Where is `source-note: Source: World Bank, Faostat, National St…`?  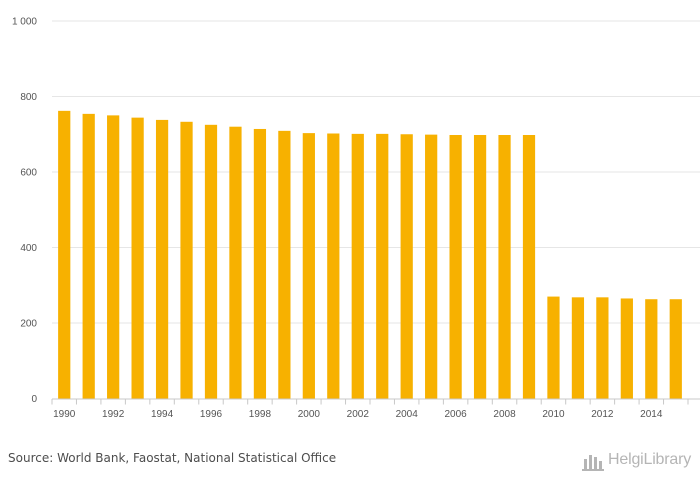 source-note: Source: World Bank, Faostat, National St… is located at coordinates (172, 458).